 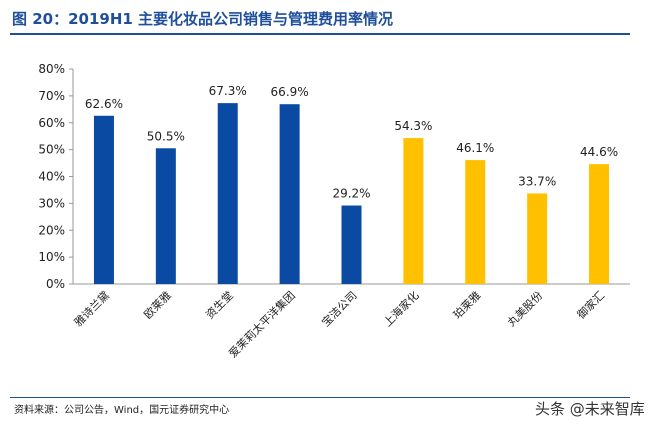 I want to click on category-label: 丸美股份, so click(x=525, y=309).